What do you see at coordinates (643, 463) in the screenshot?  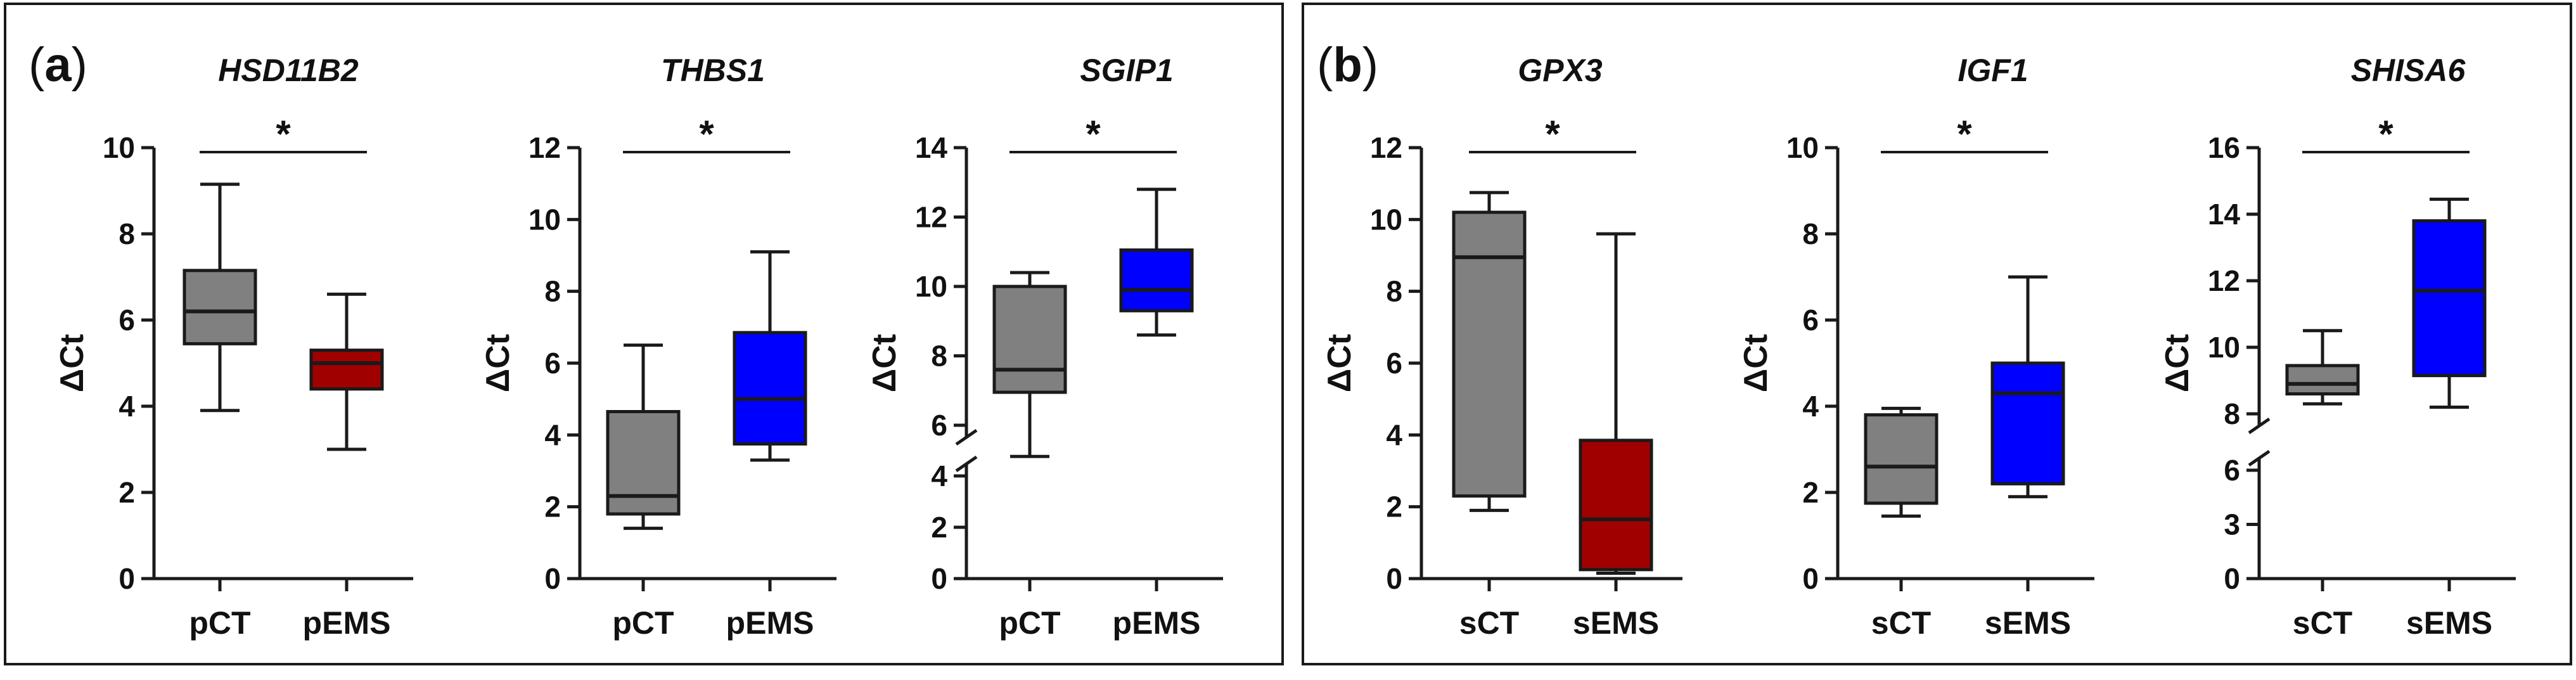 I see `thbs1-pct-box` at bounding box center [643, 463].